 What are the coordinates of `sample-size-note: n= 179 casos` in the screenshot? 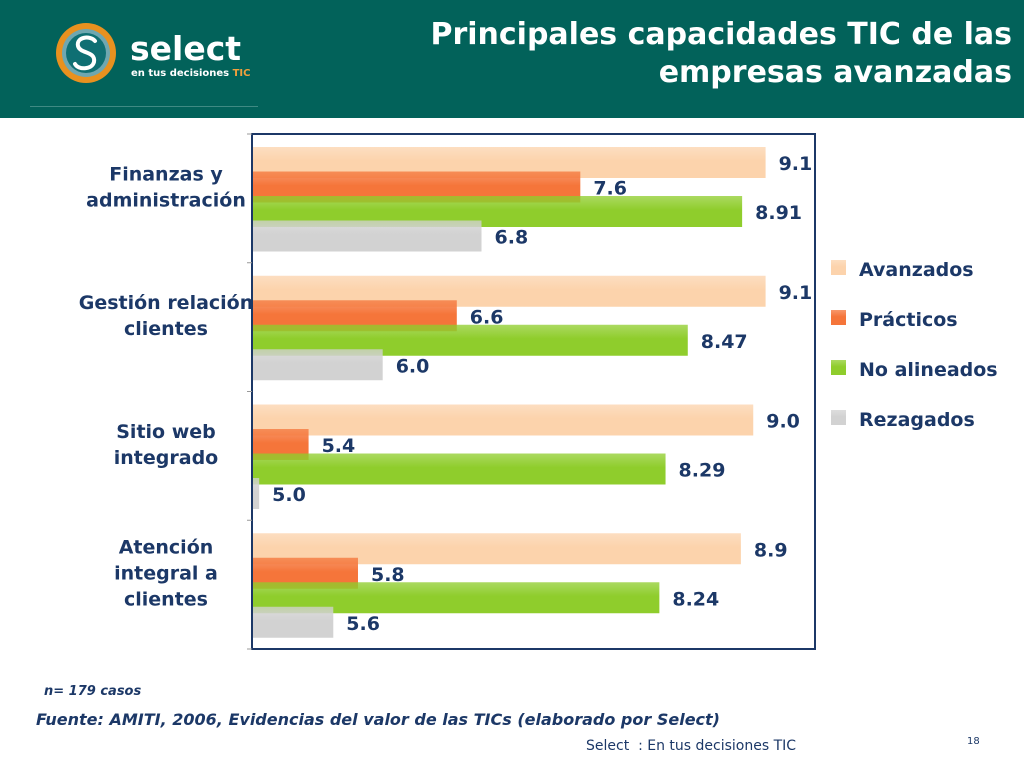 It's located at (93, 691).